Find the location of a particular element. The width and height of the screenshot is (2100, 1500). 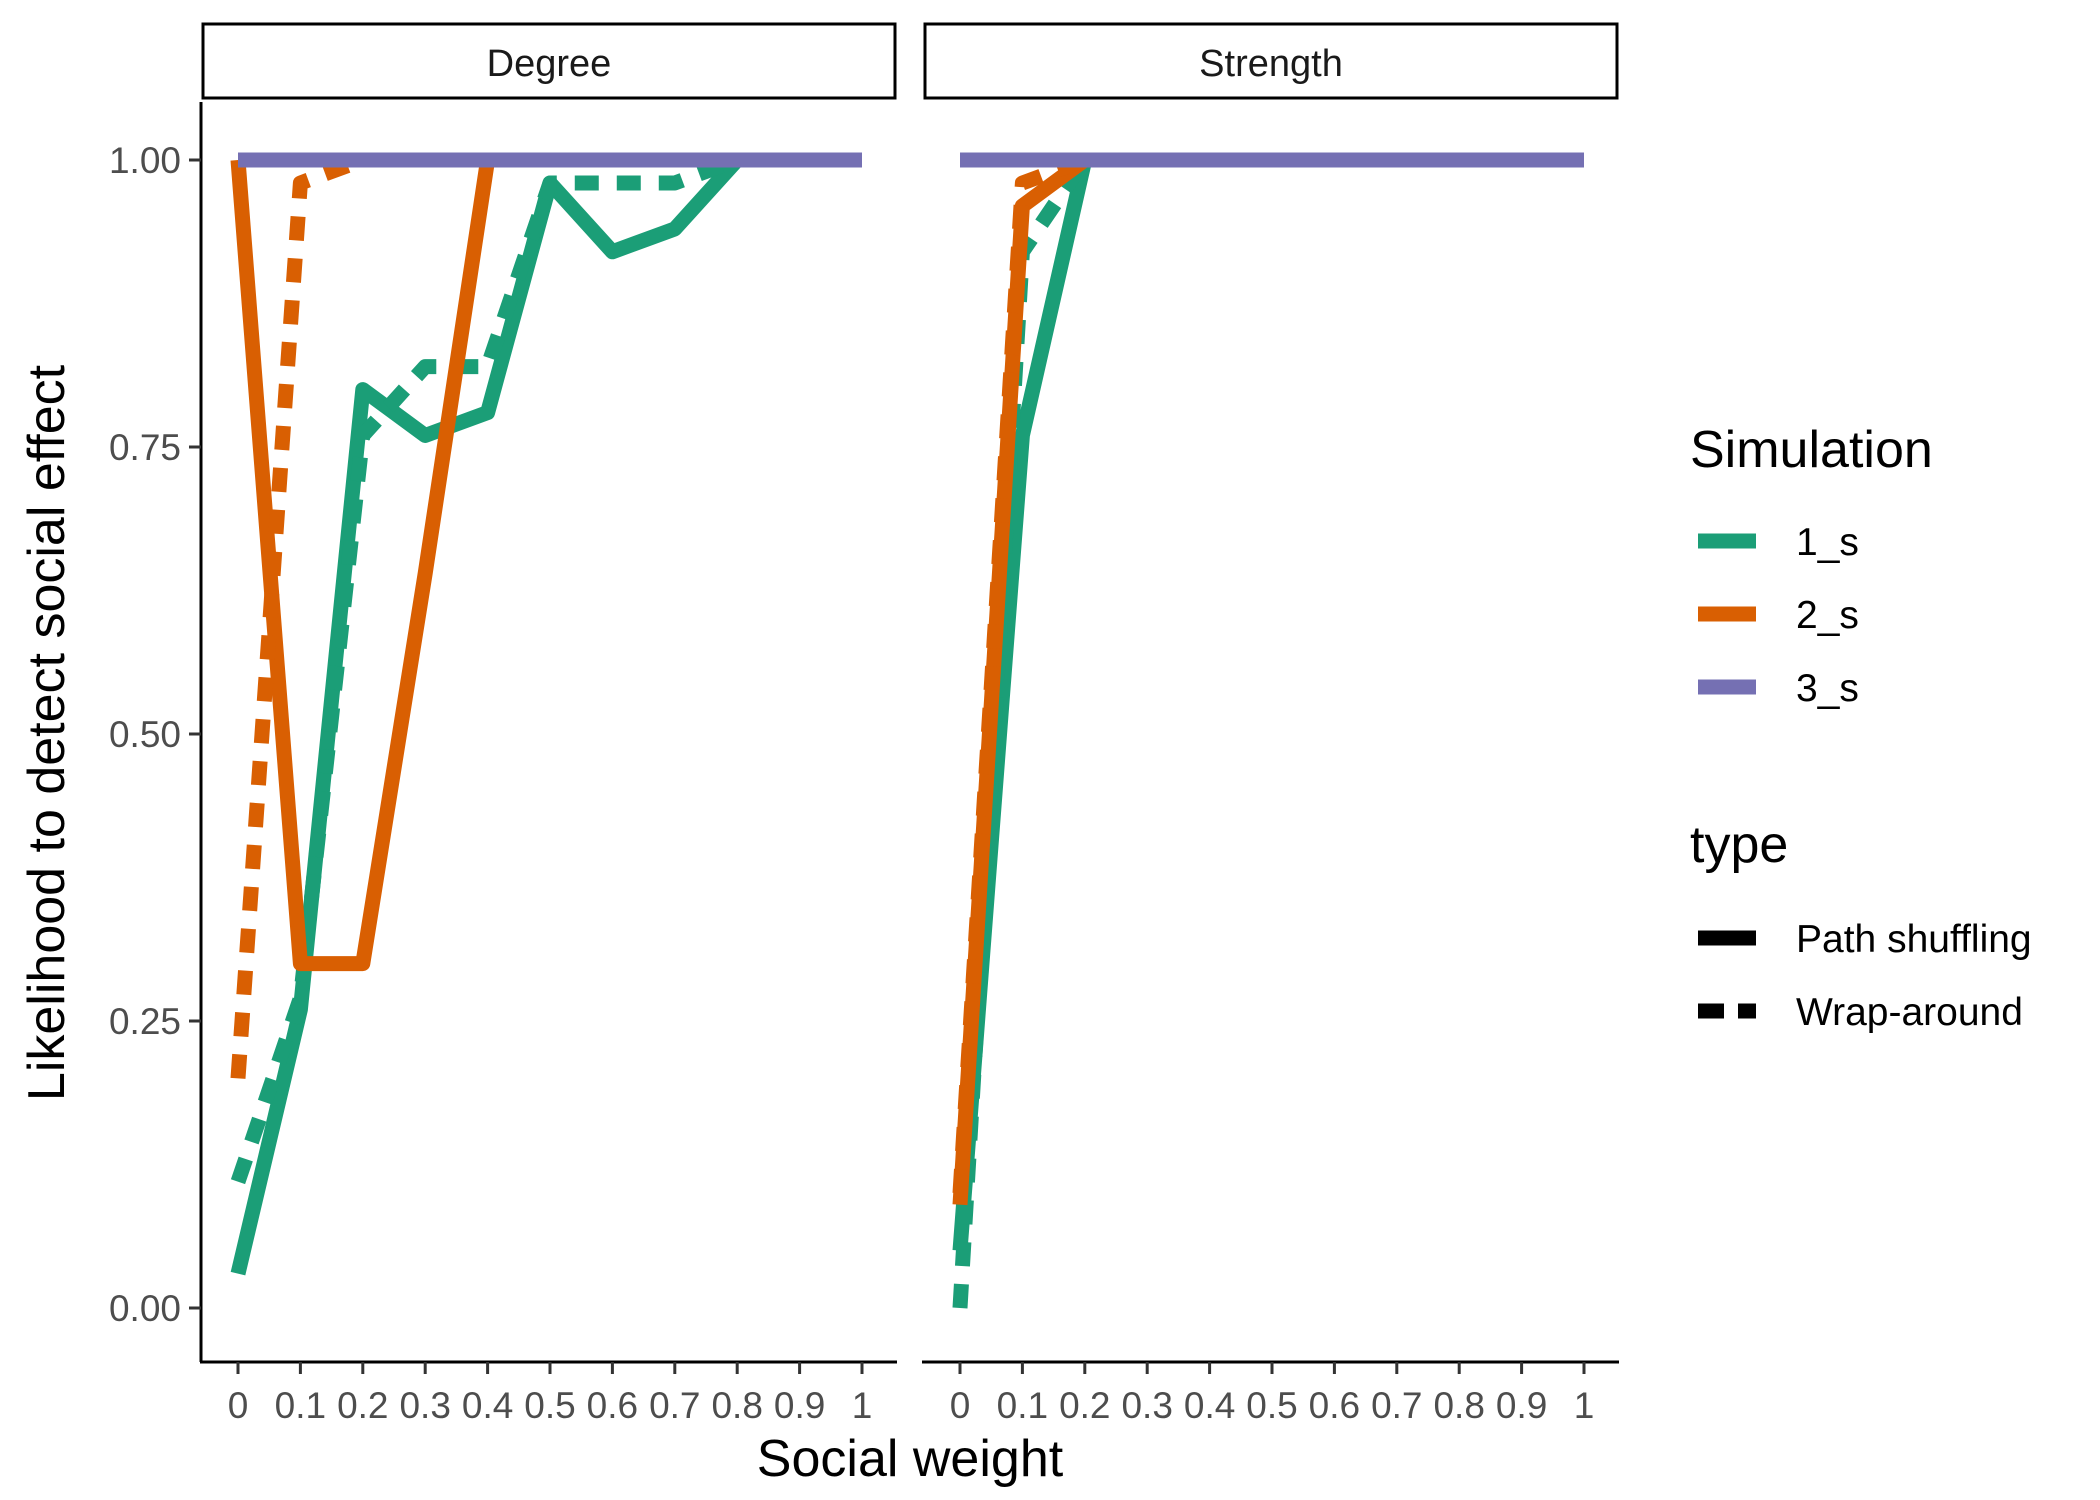

y-tick-label: 0.25 is located at coordinates (145, 1021).